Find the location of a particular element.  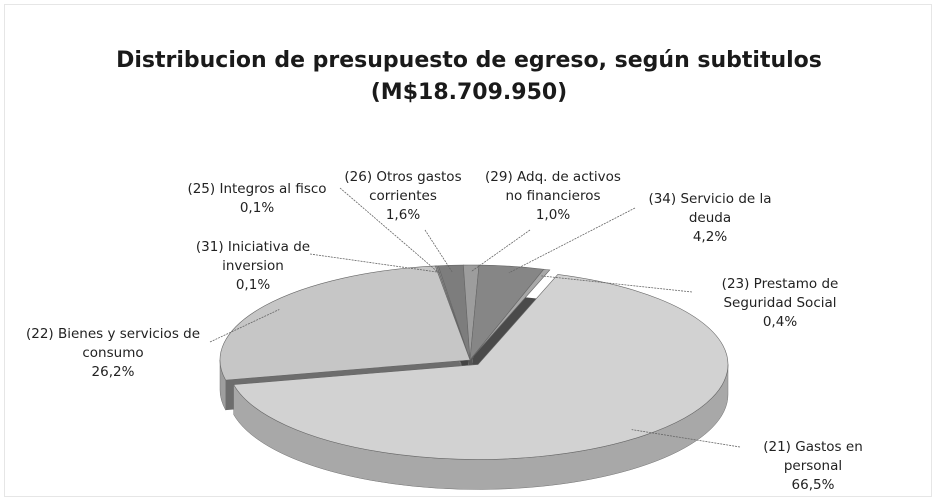

category-label: (21) Gastos en personal is located at coordinates (813, 456).